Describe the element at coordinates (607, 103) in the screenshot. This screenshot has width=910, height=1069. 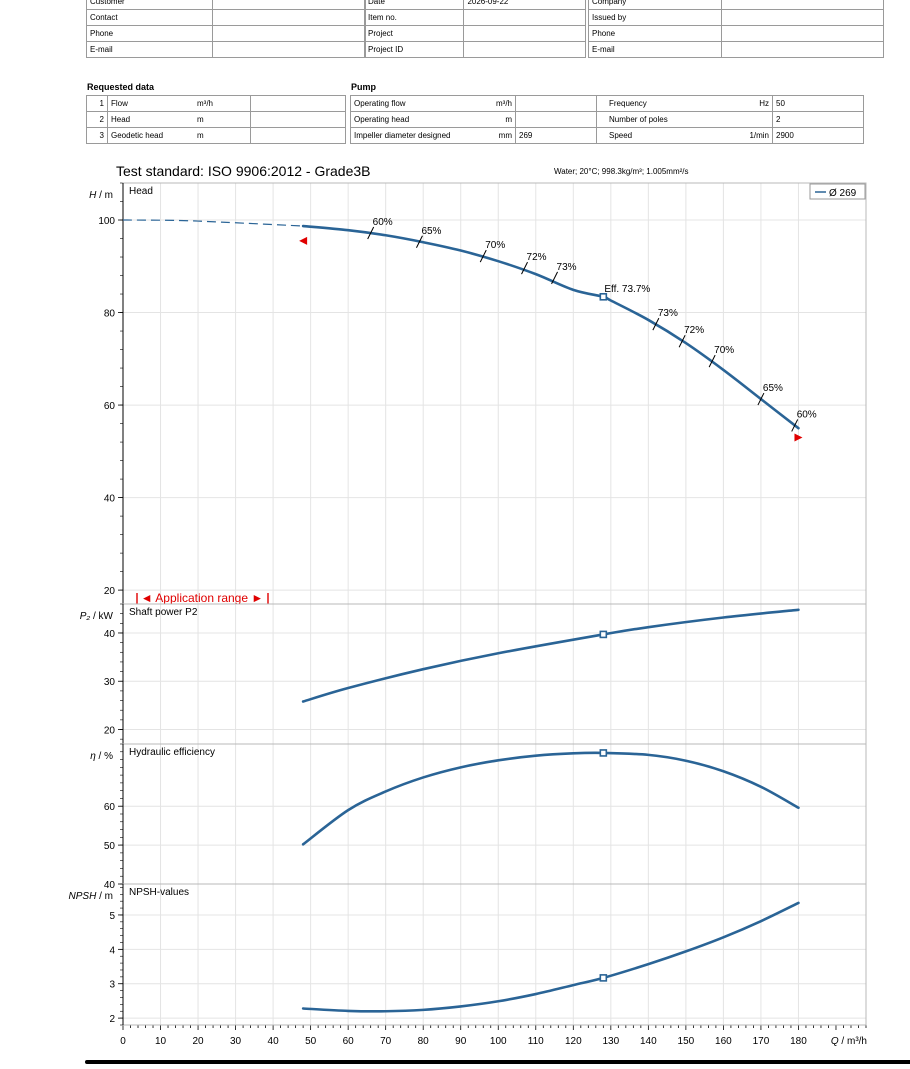
I see `pump-row: Operating flow m³/h Frequency Hz 50` at that location.